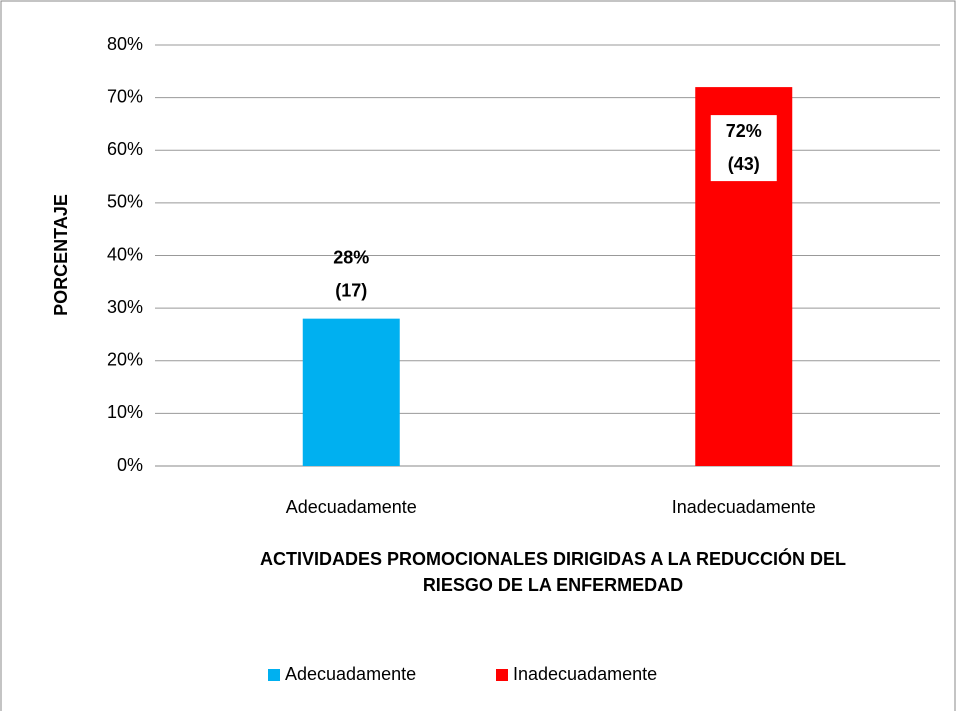 Image resolution: width=957 pixels, height=711 pixels. I want to click on y-tick-label: 50%, so click(125, 202).